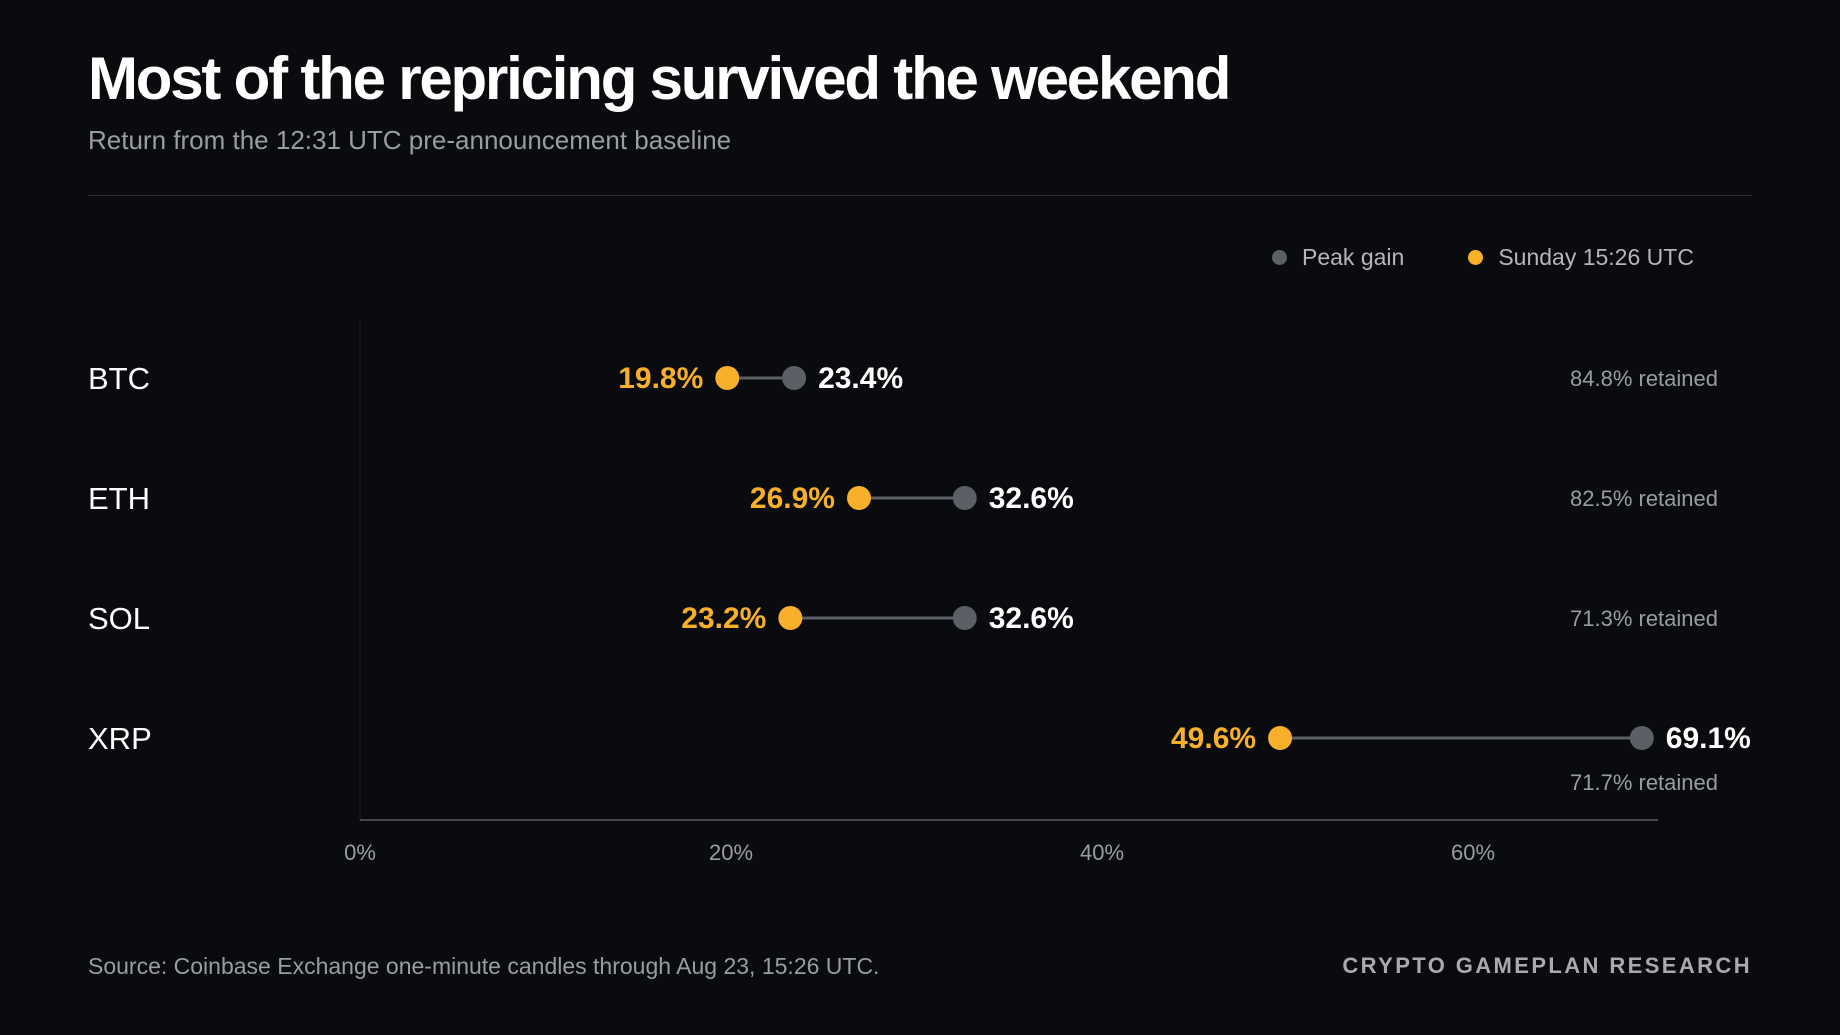 This screenshot has height=1035, width=1840. I want to click on retained-label: 82.5% retained, so click(1644, 498).